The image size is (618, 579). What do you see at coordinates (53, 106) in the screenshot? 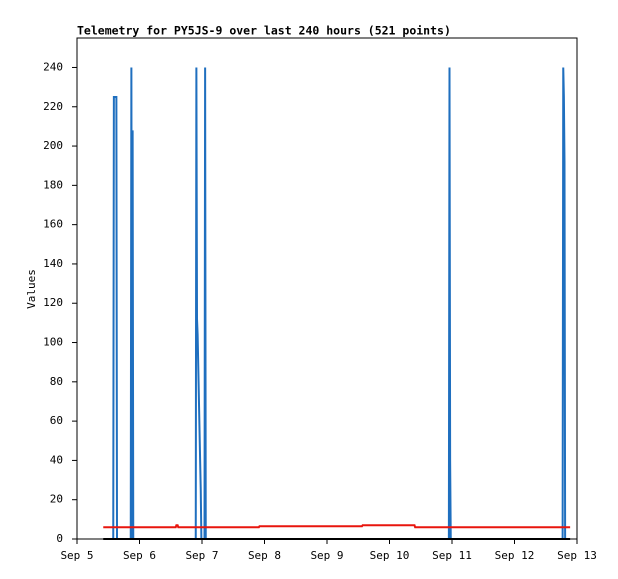
I see `y-tick-label: 220` at bounding box center [53, 106].